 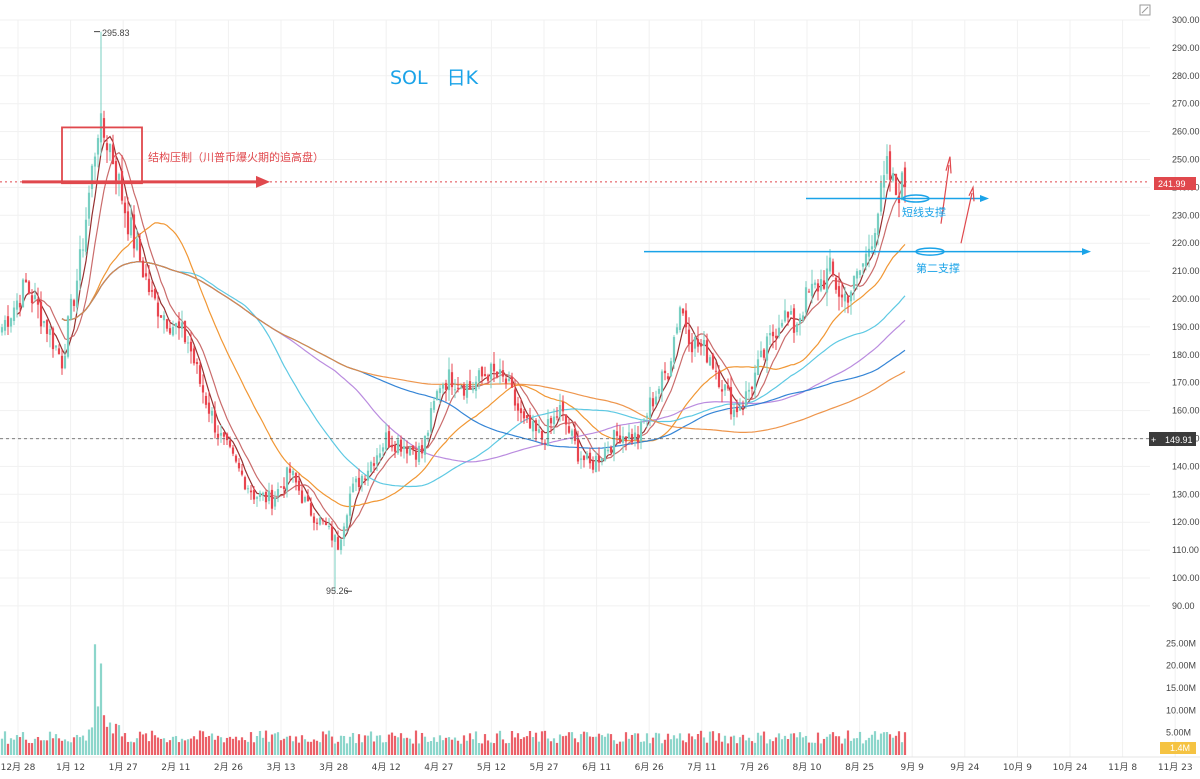 What do you see at coordinates (1186, 215) in the screenshot?
I see `price-tick-label: 230.00` at bounding box center [1186, 215].